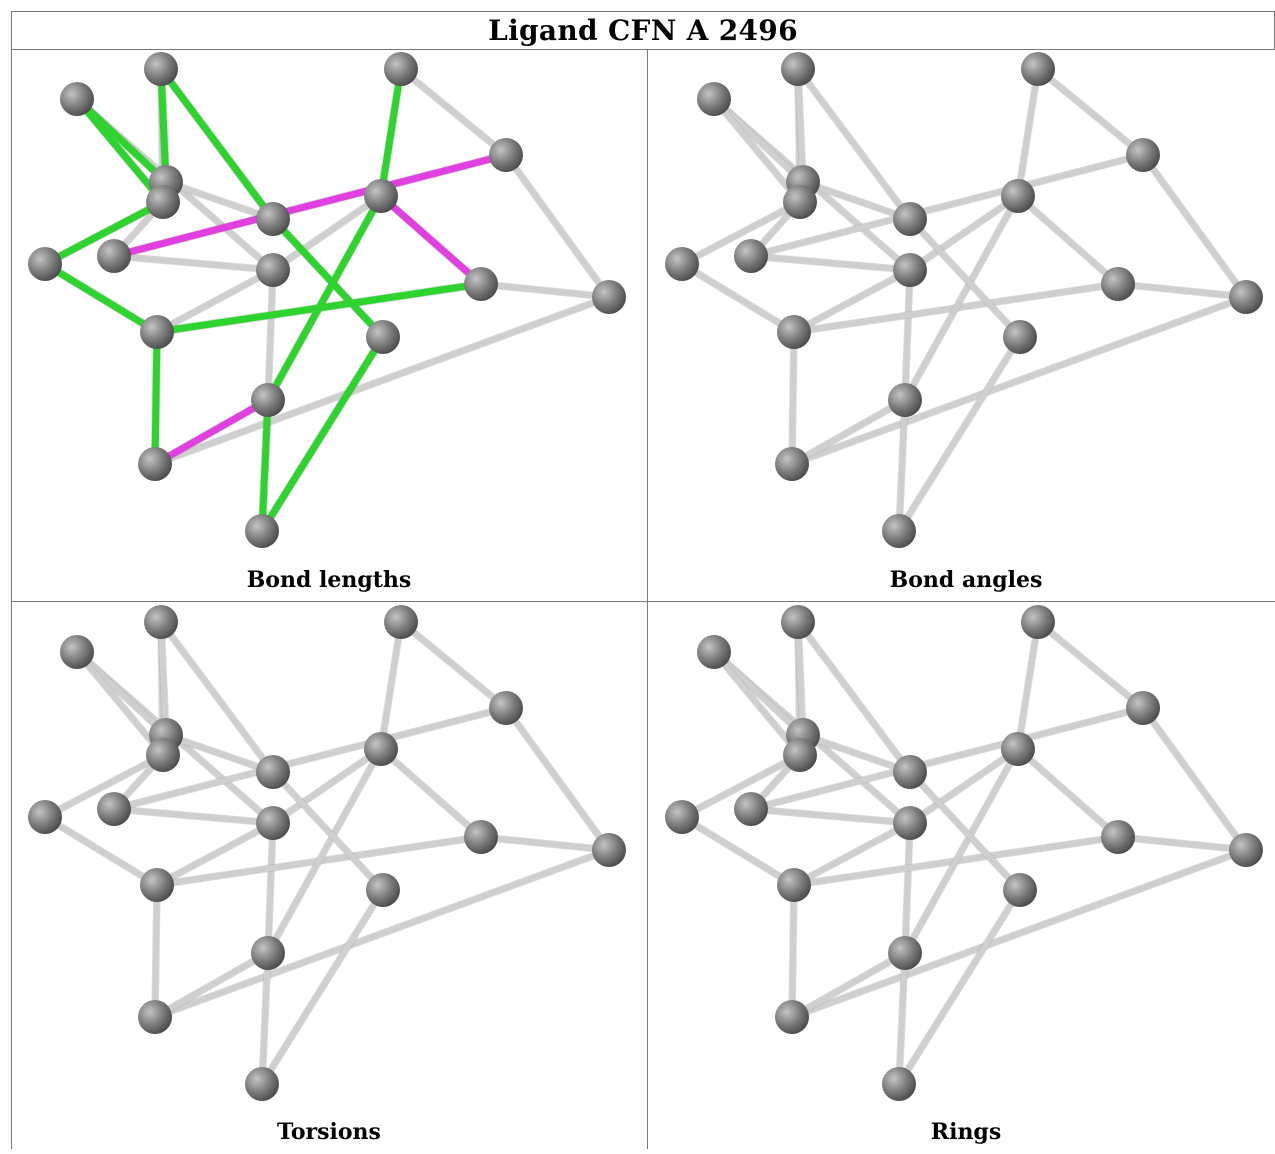 Image resolution: width=1275 pixels, height=1154 pixels. What do you see at coordinates (643, 11) in the screenshot?
I see `table-border-top` at bounding box center [643, 11].